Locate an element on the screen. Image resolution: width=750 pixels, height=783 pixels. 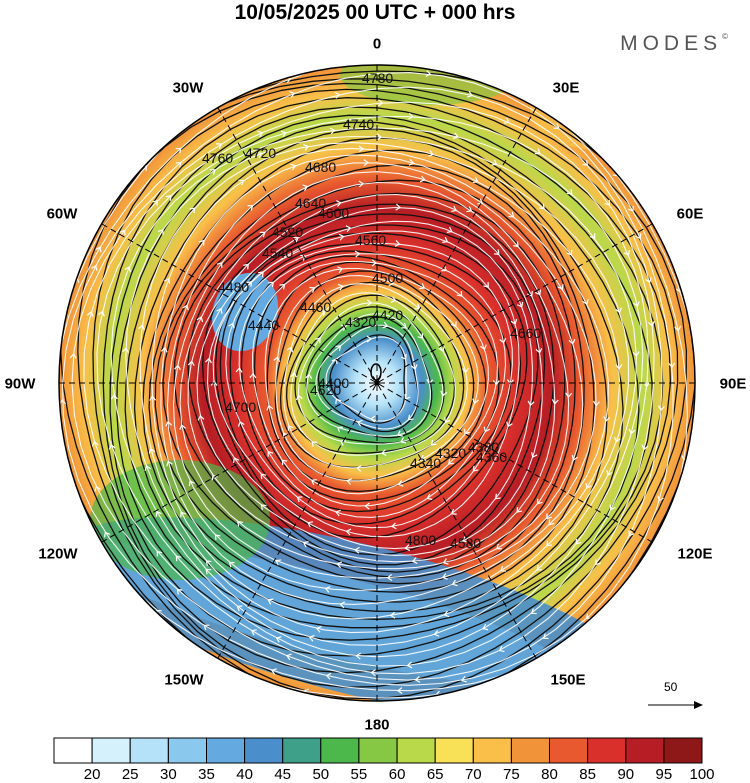
colorbar-label: 60 is located at coordinates (397, 774).